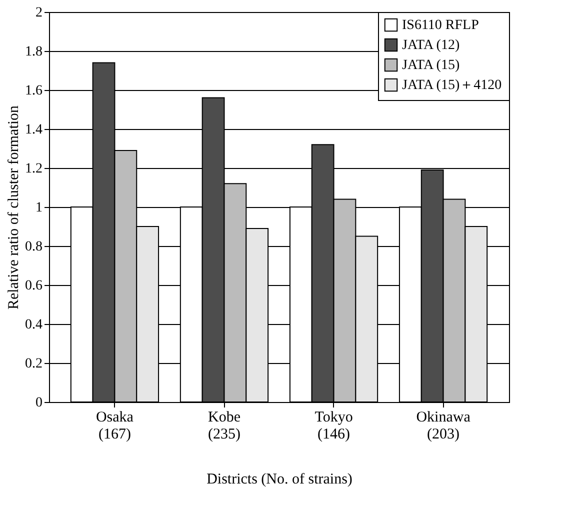 The width and height of the screenshot is (569, 518). What do you see at coordinates (33, 52) in the screenshot?
I see `y-tick-label: 1.8` at bounding box center [33, 52].